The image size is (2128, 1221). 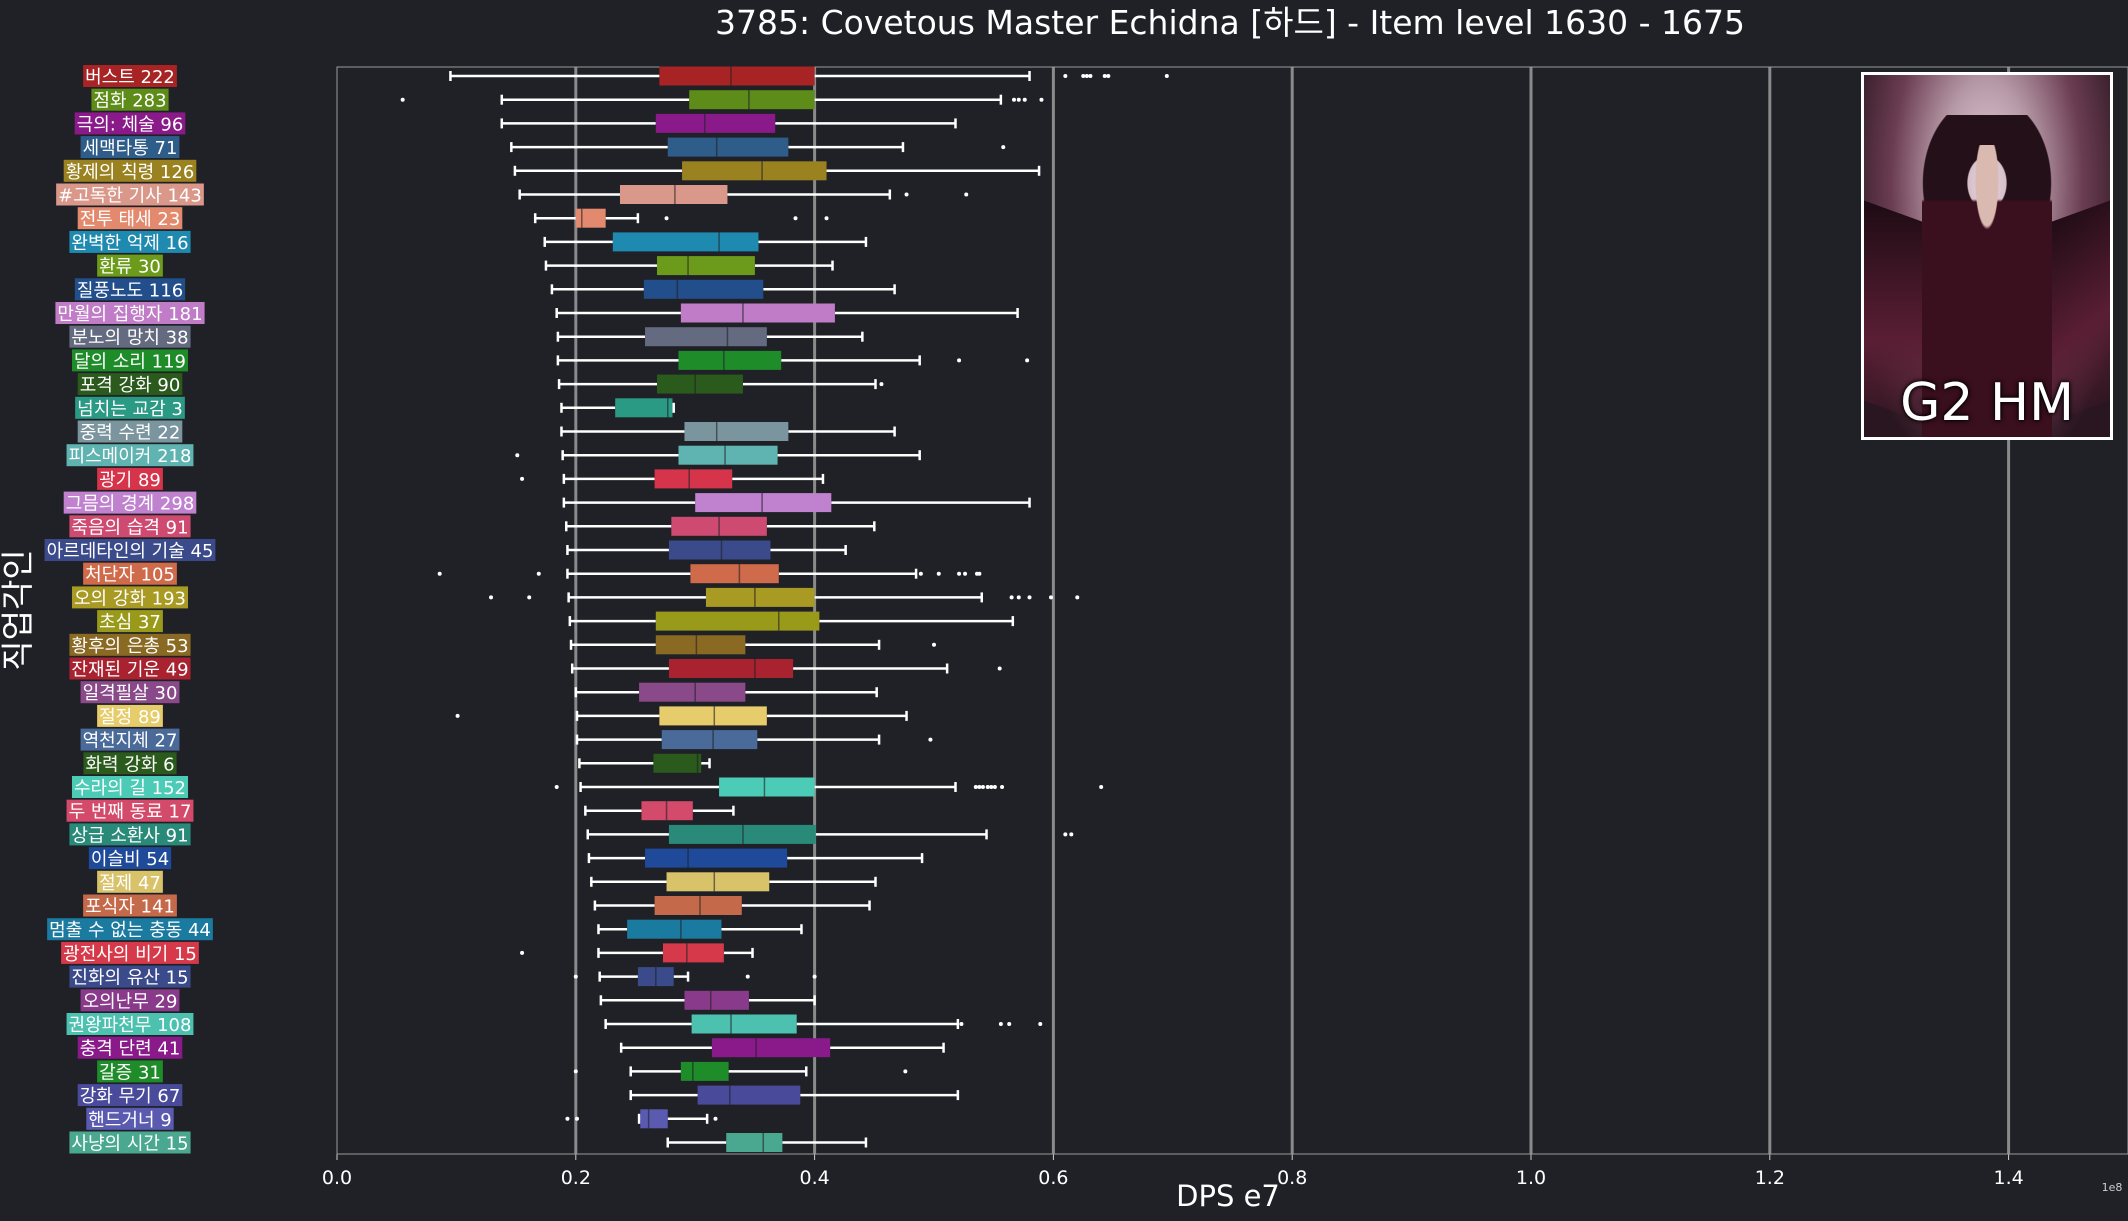 I want to click on y-tick-label-group: 잔재된 기운 49, so click(x=130, y=669).